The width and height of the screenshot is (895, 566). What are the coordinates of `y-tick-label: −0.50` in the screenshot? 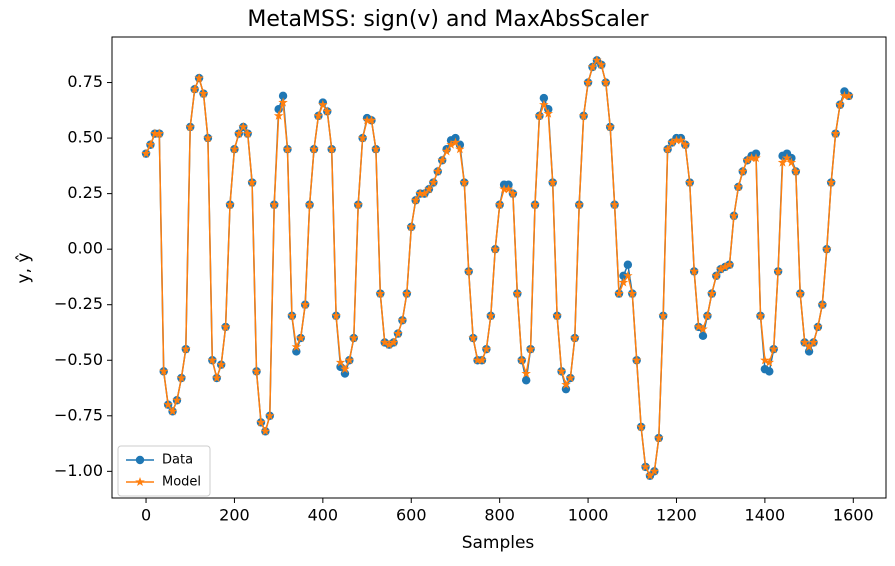 It's located at (78, 359).